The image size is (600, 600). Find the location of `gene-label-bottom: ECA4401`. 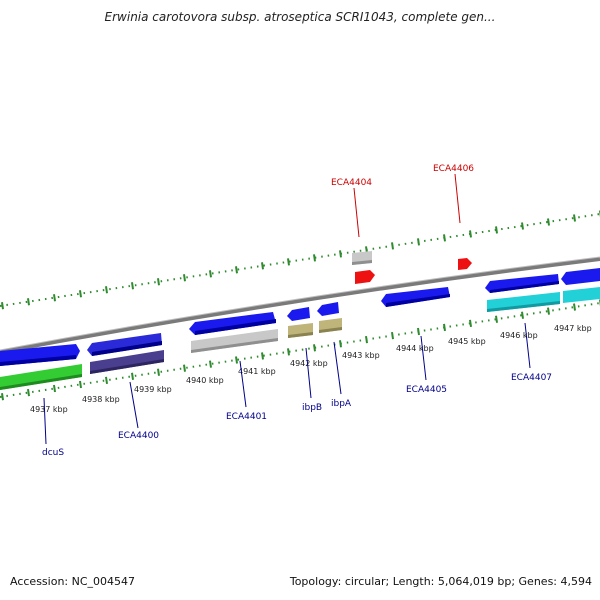

gene-label-bottom: ECA4401 is located at coordinates (246, 417).